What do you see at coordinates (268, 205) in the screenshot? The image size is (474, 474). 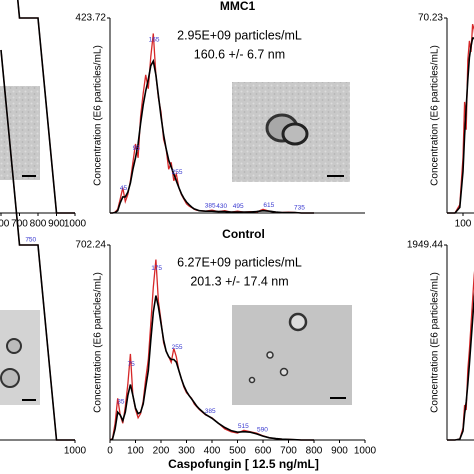 I see `peak-label: 615` at bounding box center [268, 205].